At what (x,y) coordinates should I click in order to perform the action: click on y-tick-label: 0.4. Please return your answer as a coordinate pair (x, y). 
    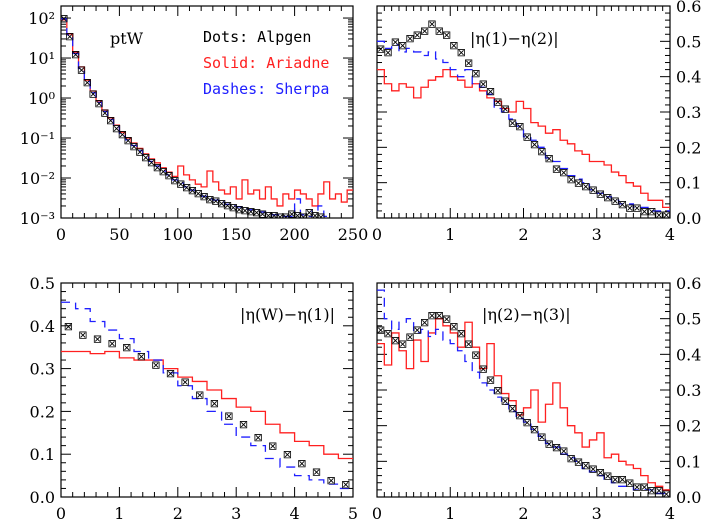
    Looking at the image, I should click on (688, 354).